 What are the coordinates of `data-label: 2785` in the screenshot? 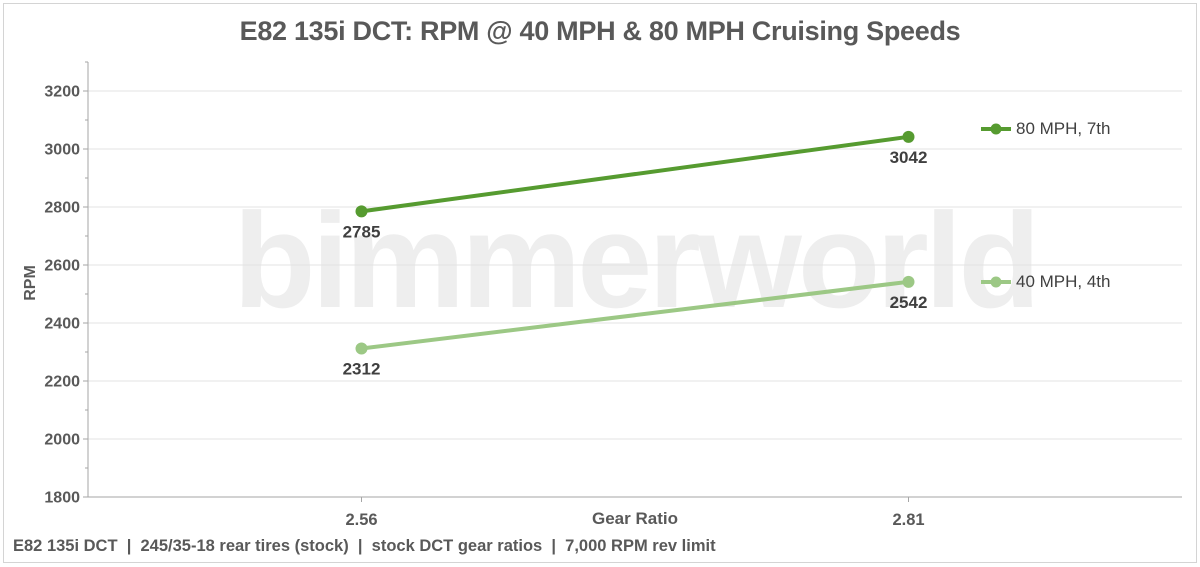 It's located at (362, 231).